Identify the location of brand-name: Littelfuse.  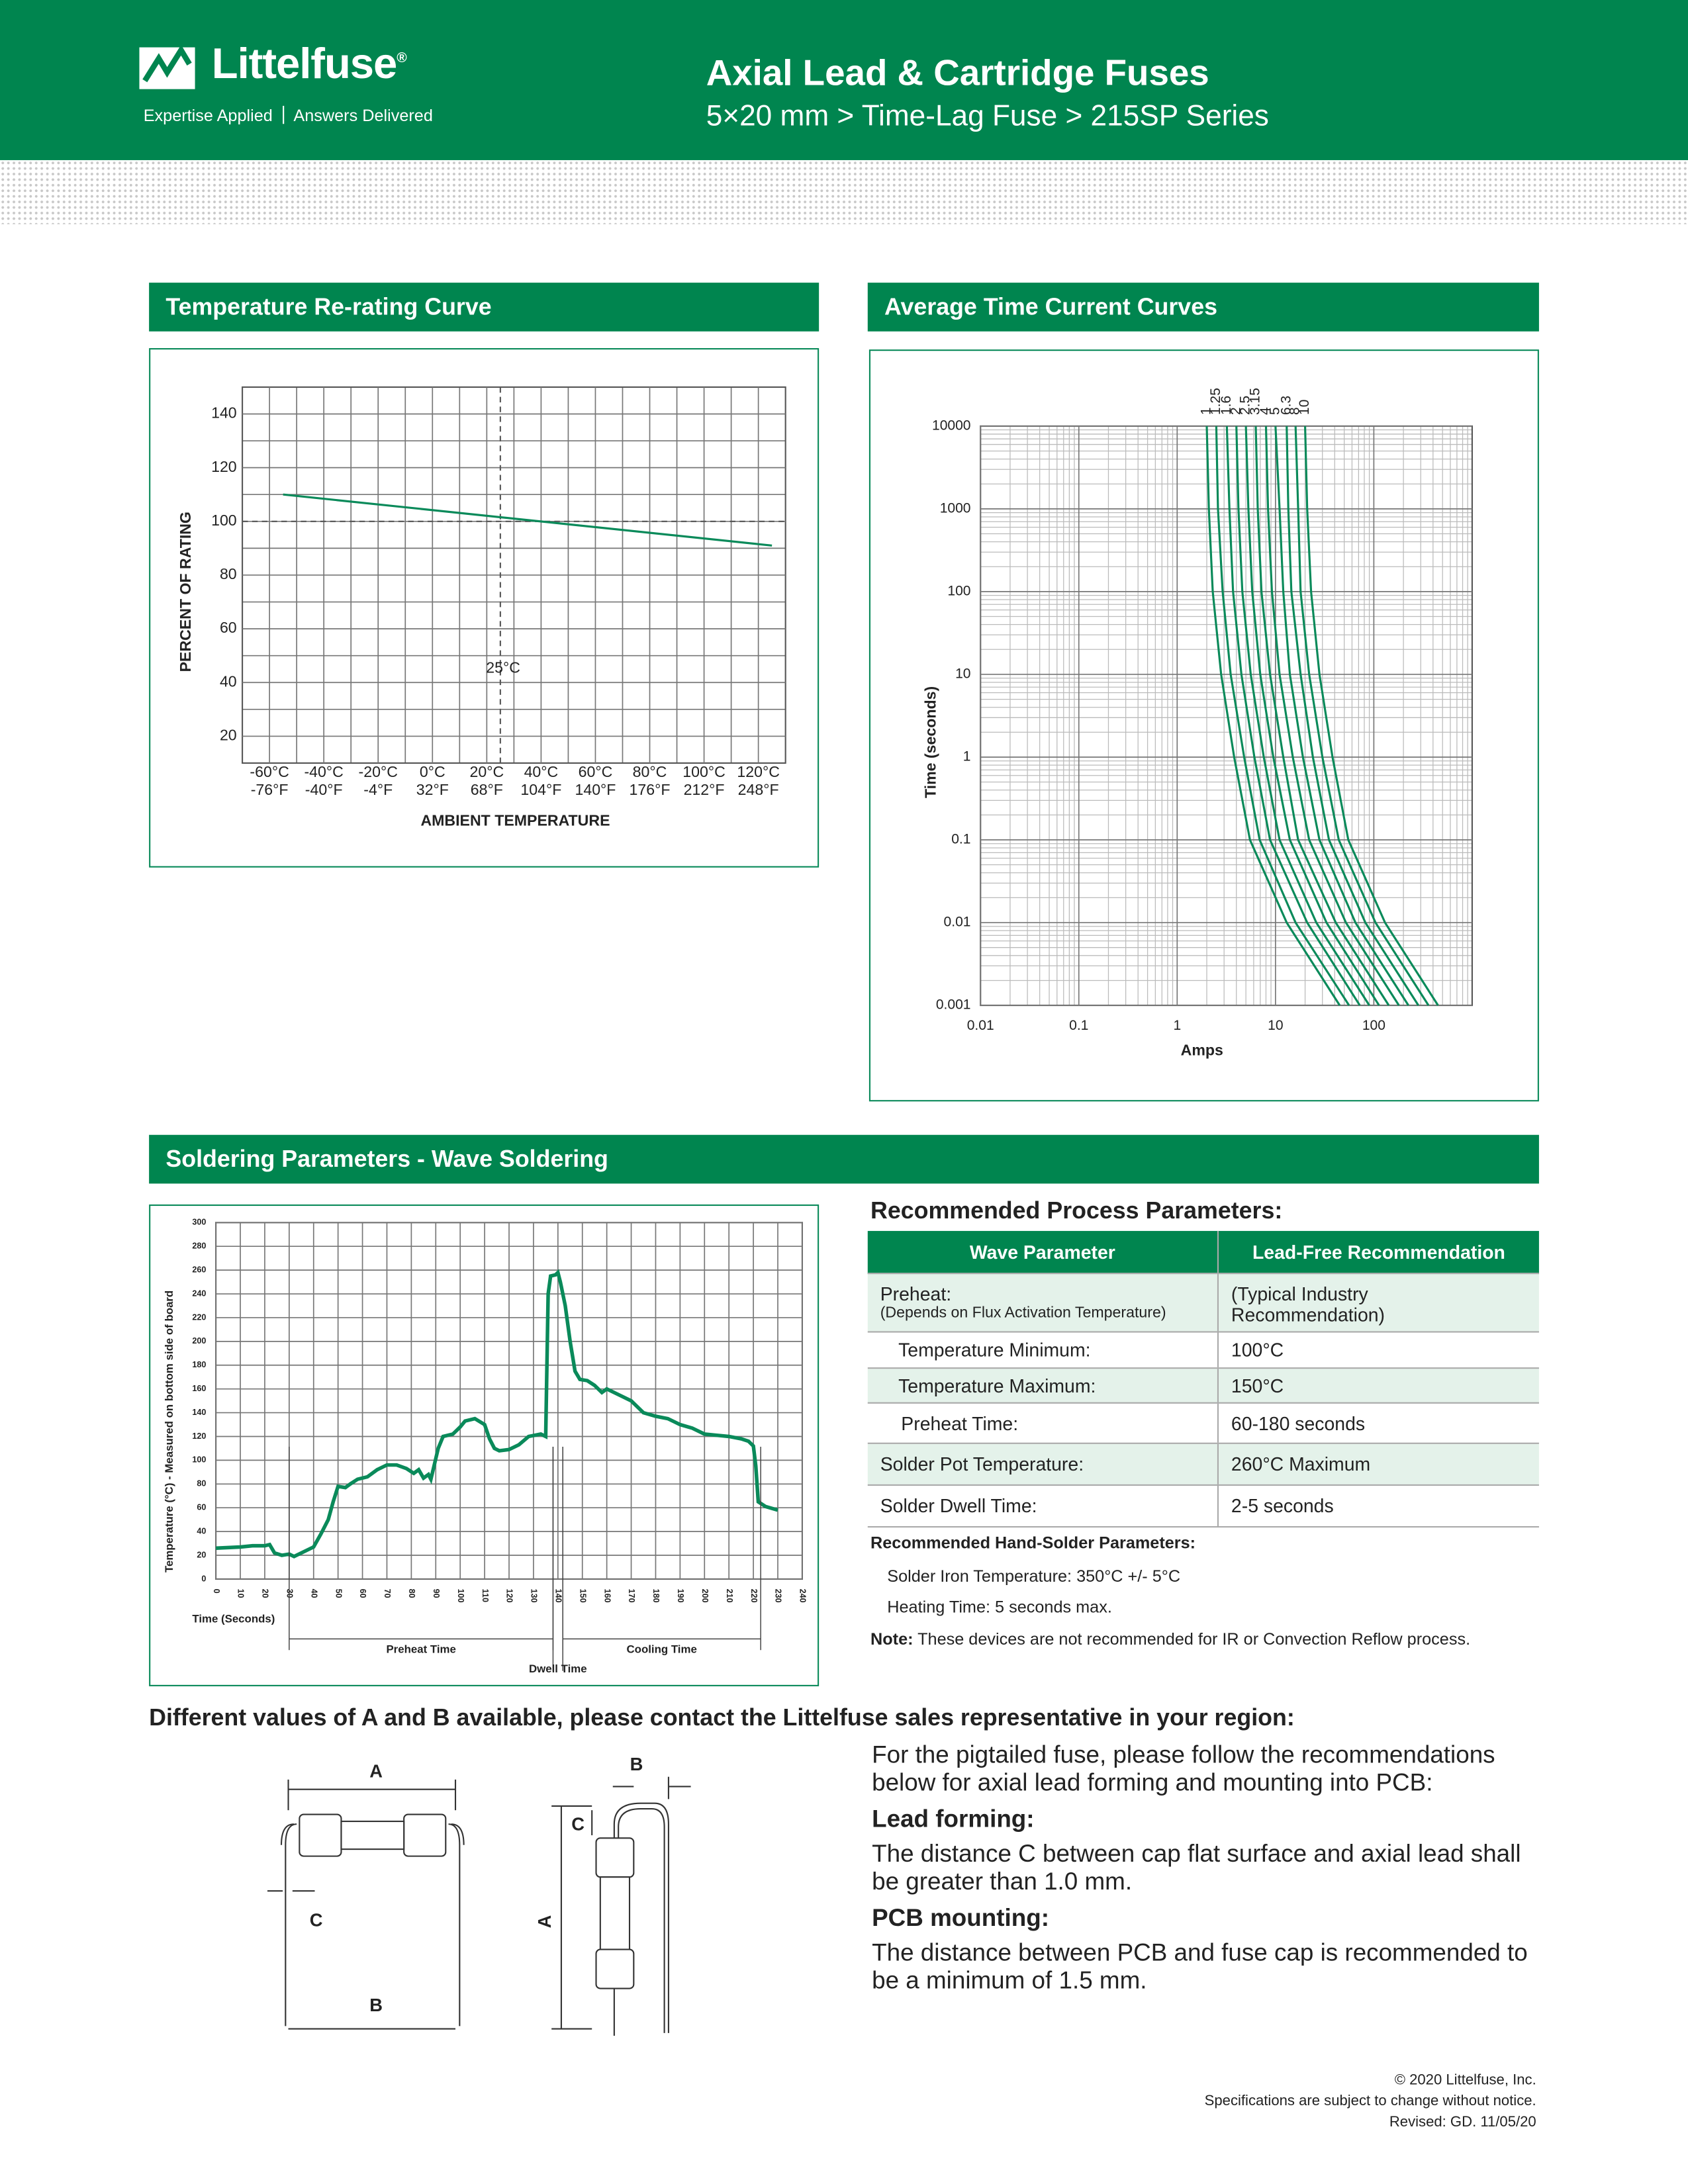
(304, 63).